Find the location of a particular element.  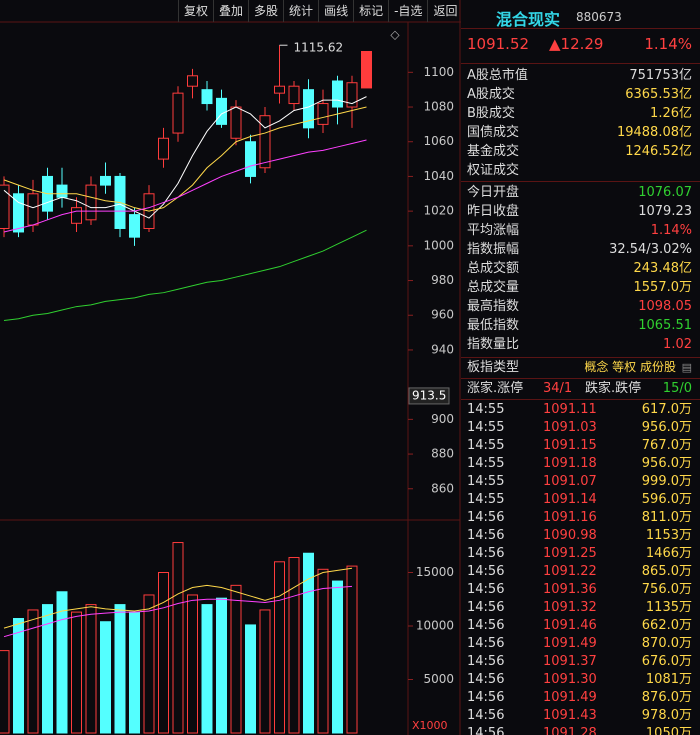

value: 概念 等权 成份股 is located at coordinates (630, 367).